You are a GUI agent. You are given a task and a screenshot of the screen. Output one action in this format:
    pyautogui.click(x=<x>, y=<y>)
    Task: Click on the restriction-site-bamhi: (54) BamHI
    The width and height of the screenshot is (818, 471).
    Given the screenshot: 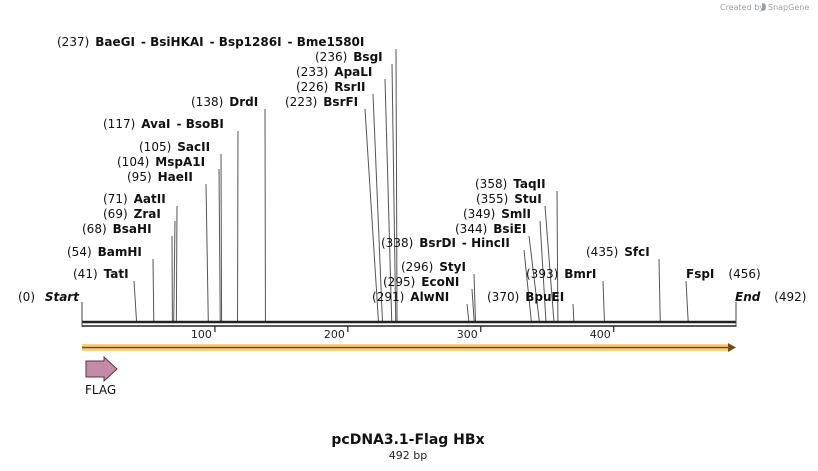 What is the action you would take?
    pyautogui.click(x=104, y=252)
    